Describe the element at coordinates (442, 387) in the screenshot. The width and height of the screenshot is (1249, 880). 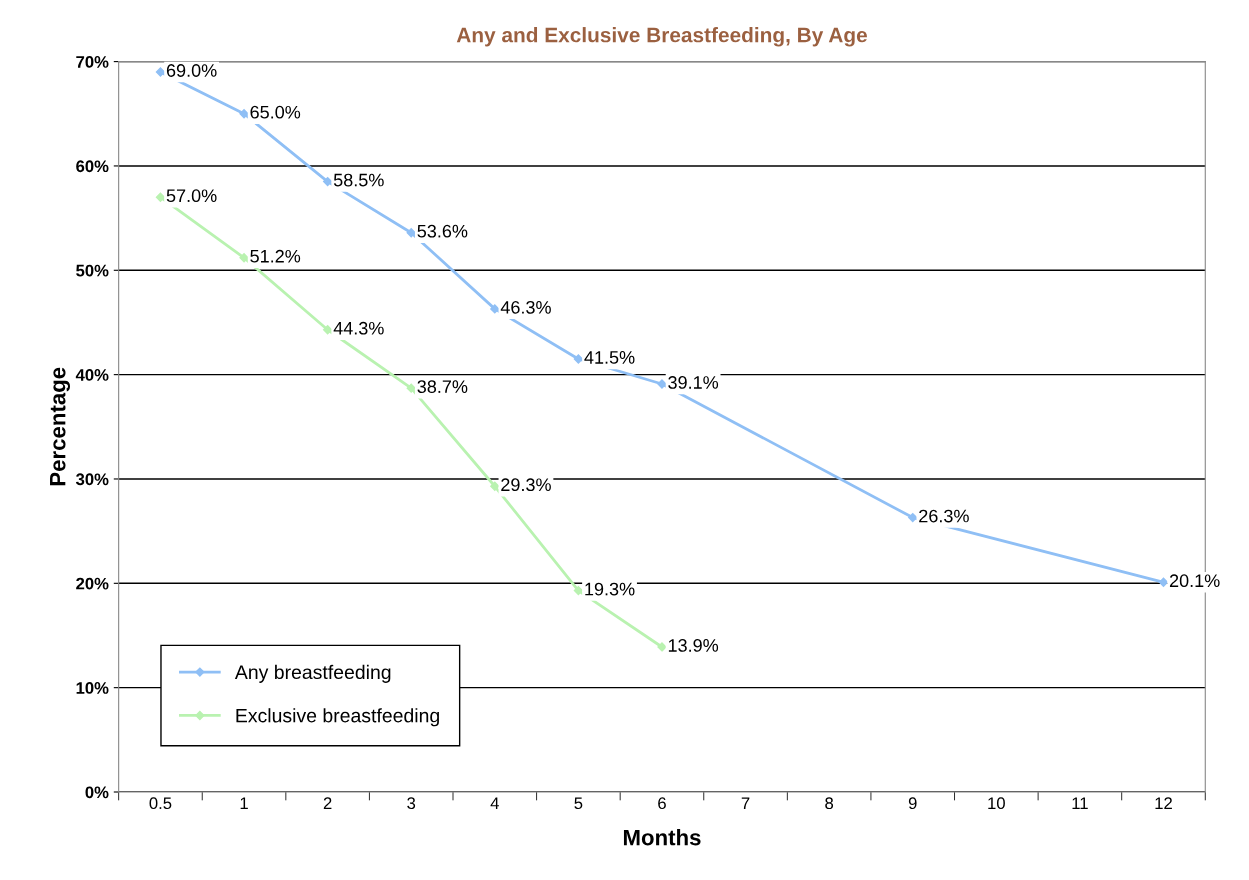
I see `data-label: 38.7%` at that location.